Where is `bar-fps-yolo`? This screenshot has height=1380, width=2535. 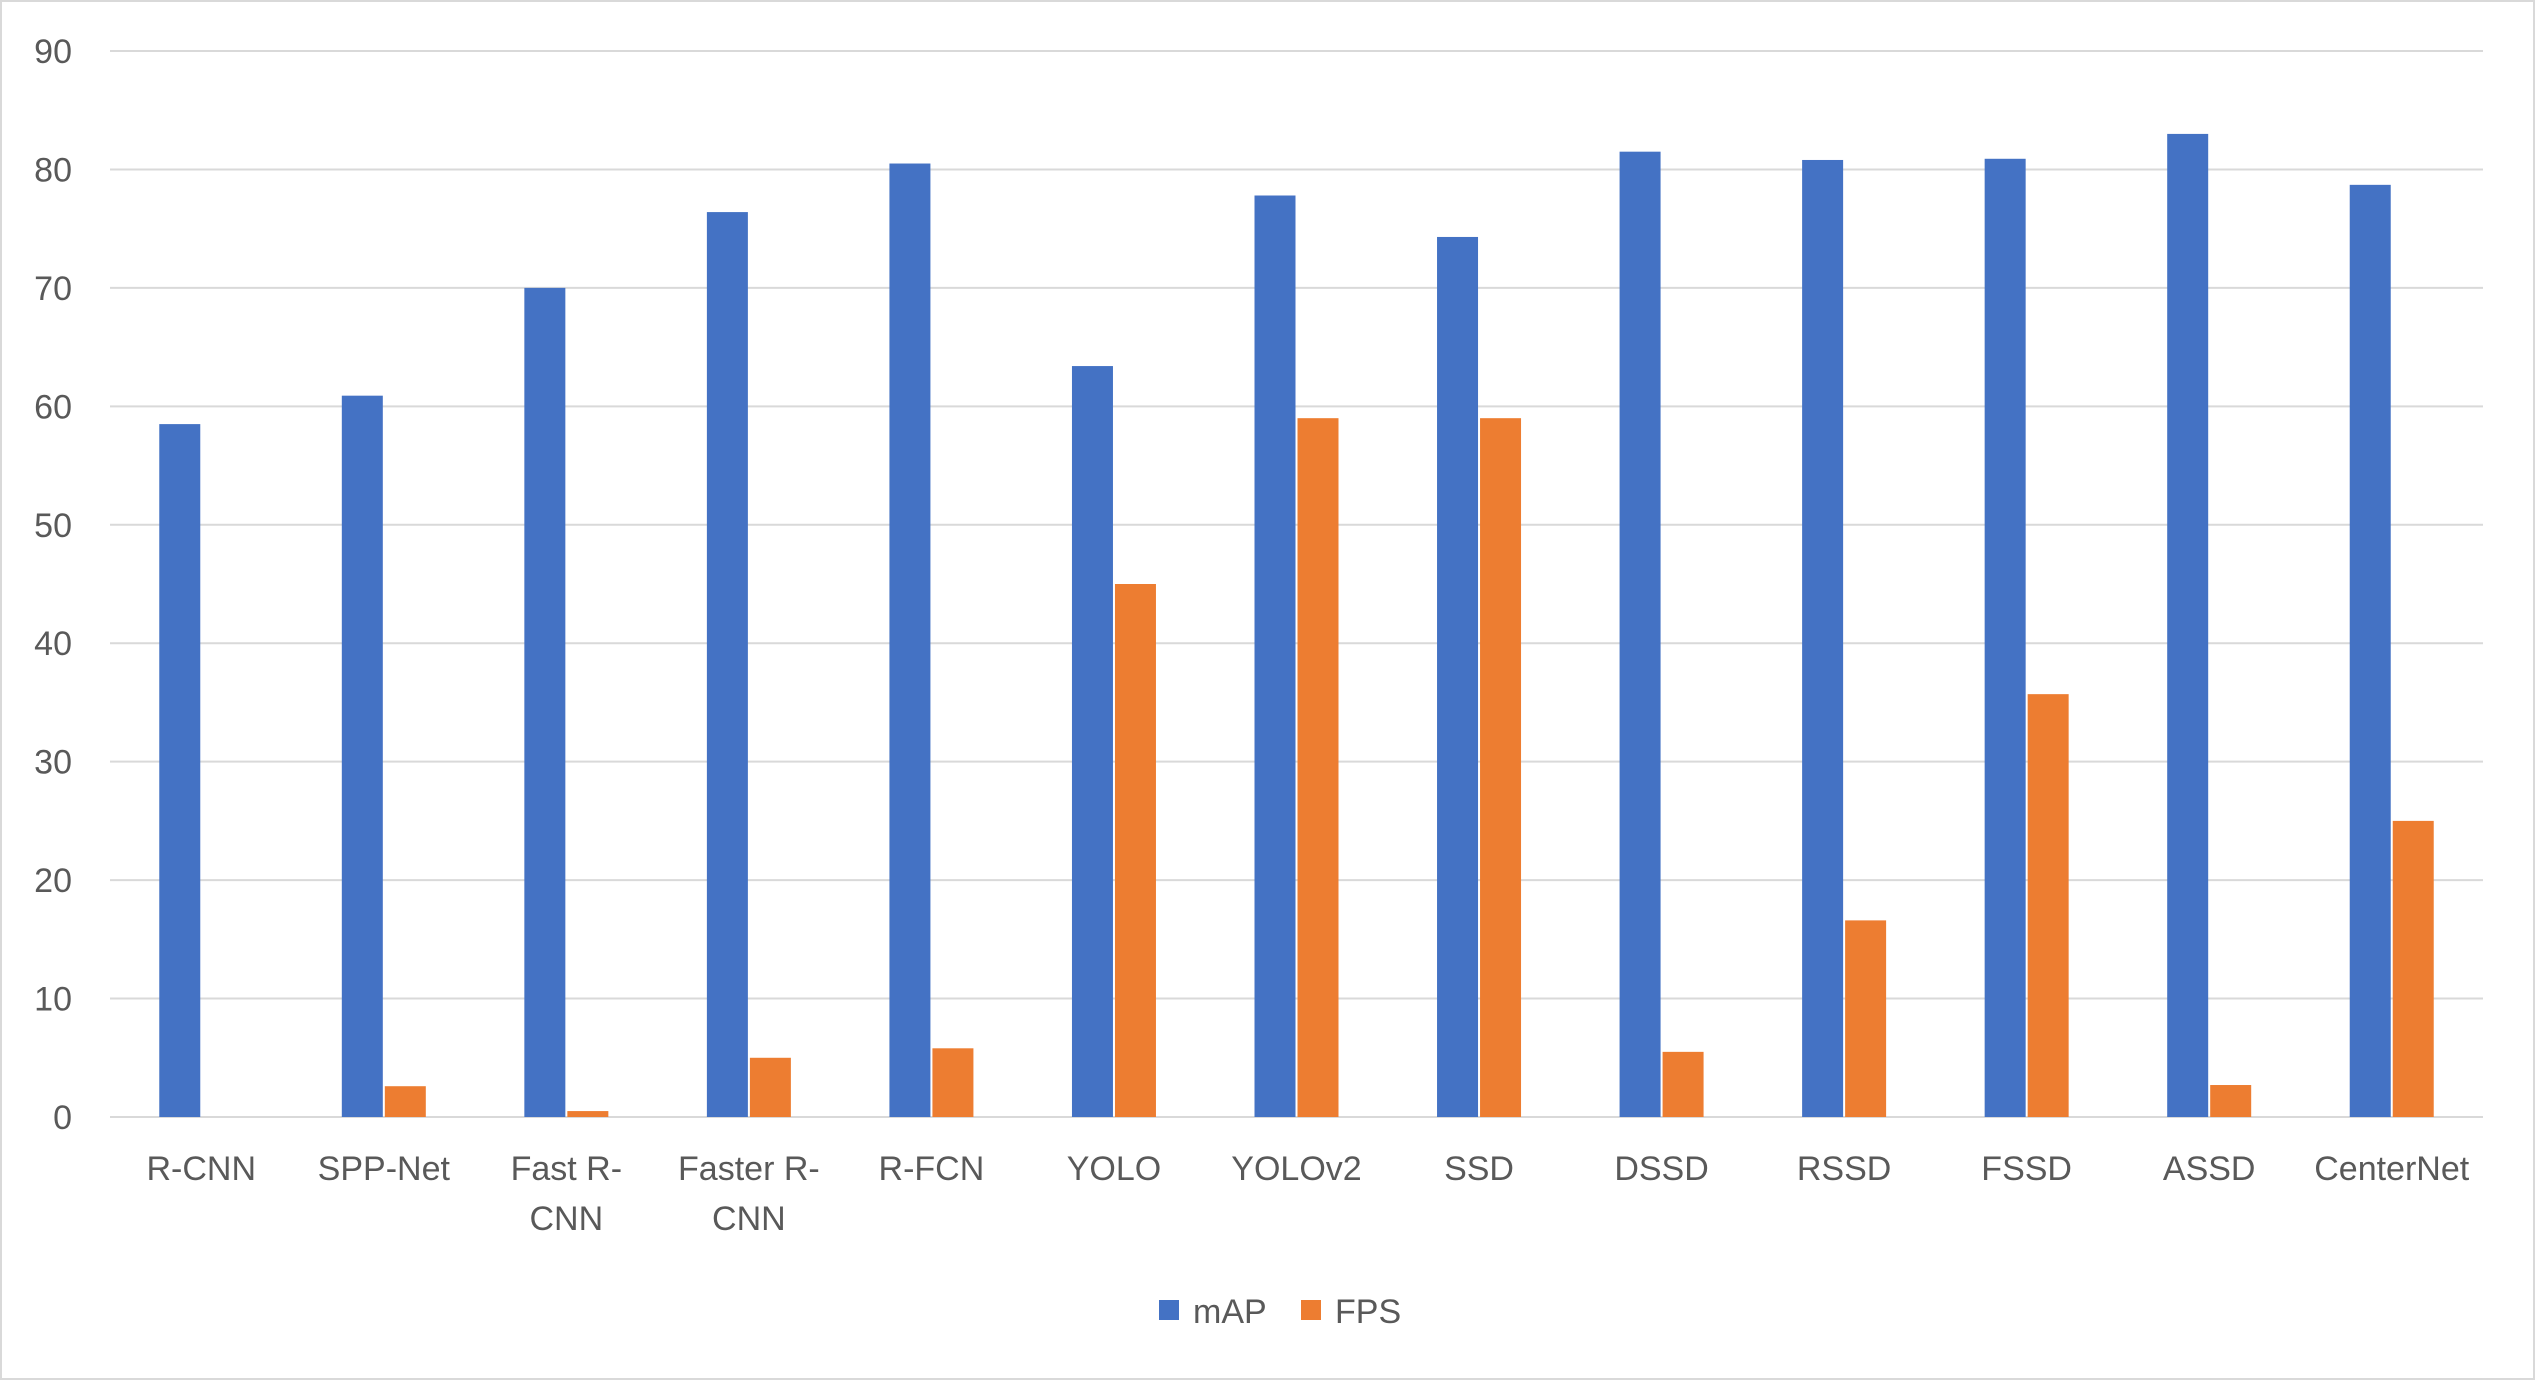
bar-fps-yolo is located at coordinates (1135, 850).